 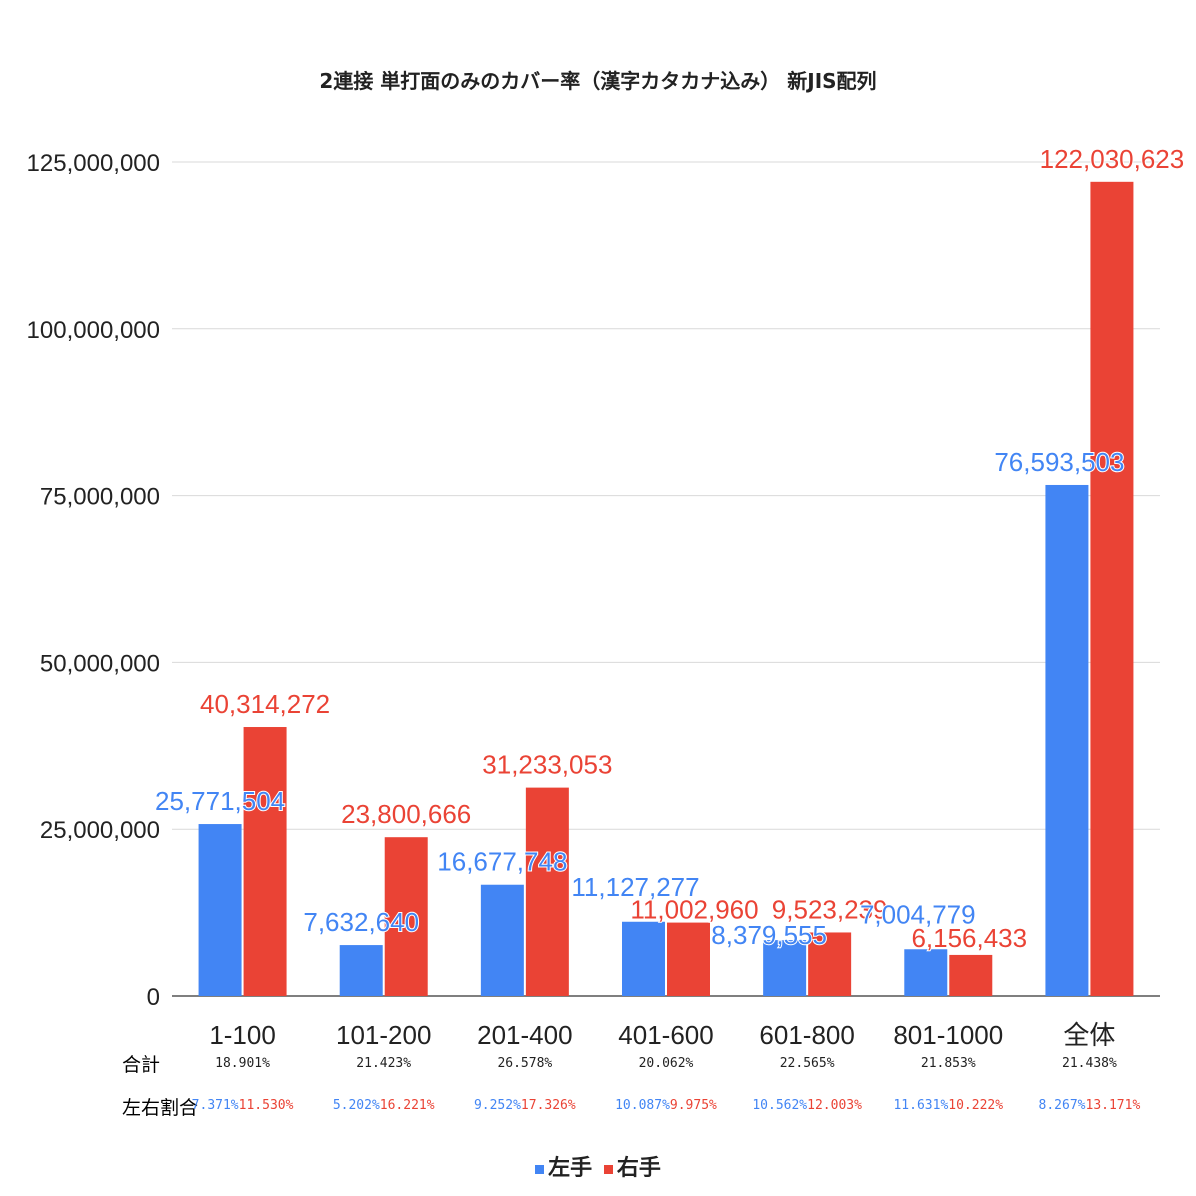 I want to click on data-label-left: 7,004,779, so click(x=918, y=914).